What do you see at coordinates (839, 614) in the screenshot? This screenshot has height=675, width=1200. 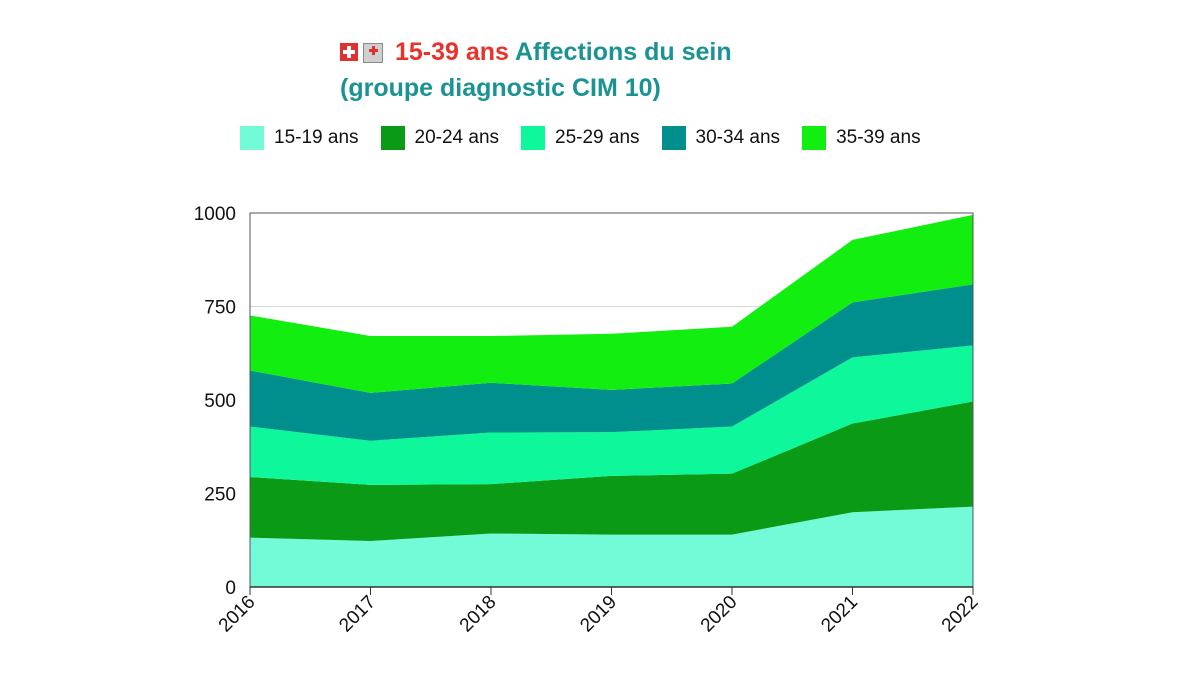 I see `x-tick-label-5: 2021` at bounding box center [839, 614].